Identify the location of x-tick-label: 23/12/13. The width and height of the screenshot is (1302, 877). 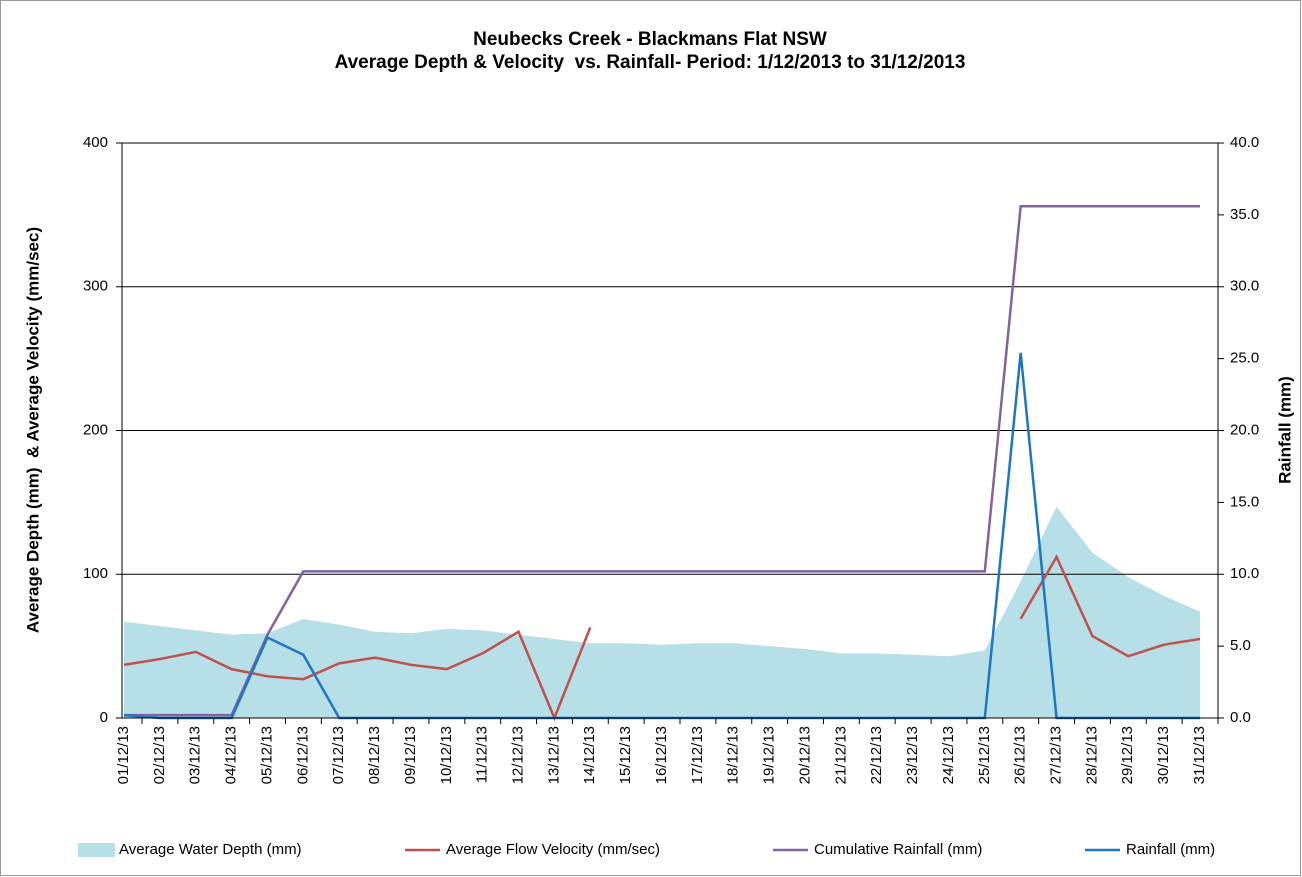
(912, 755).